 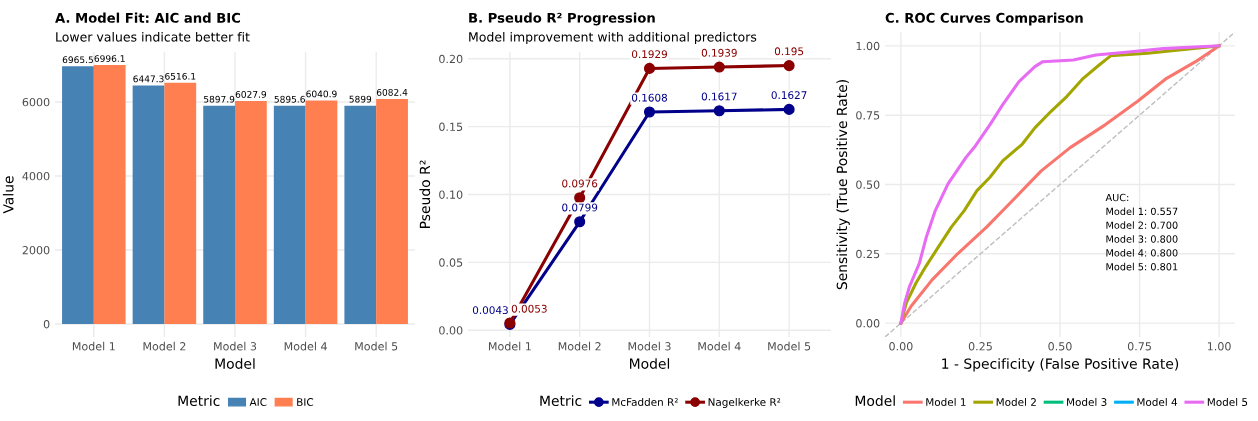 What do you see at coordinates (1060, 346) in the screenshot?
I see `x-tick-label: 0.50` at bounding box center [1060, 346].